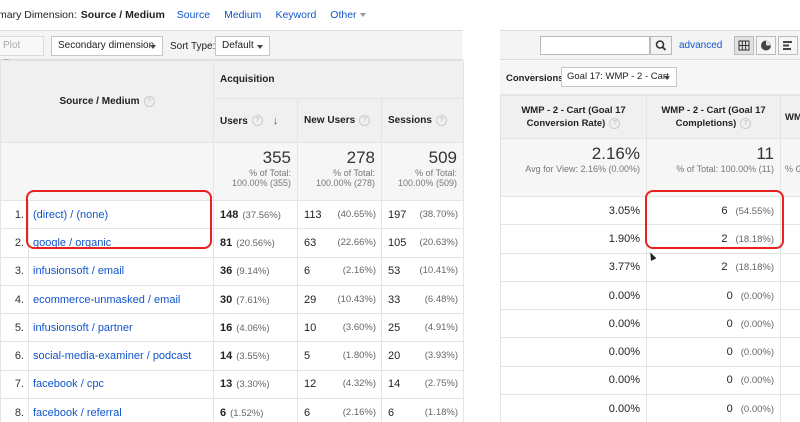 This screenshot has height=422, width=800. I want to click on users-percent: (37.56%), so click(261, 215).